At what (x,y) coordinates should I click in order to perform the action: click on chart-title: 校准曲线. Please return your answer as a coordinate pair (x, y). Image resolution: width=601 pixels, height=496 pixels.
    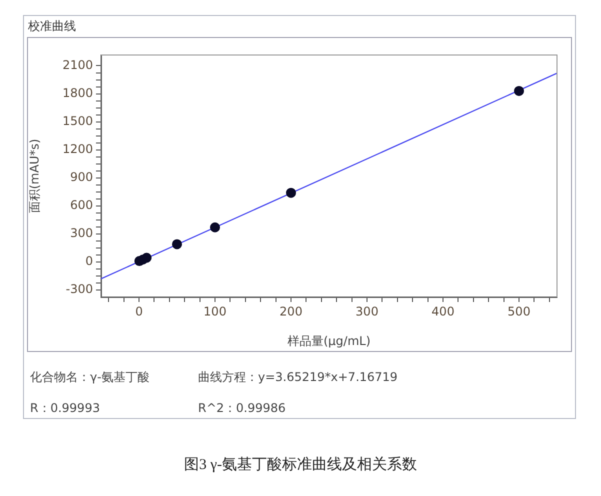
    Looking at the image, I should click on (52, 26).